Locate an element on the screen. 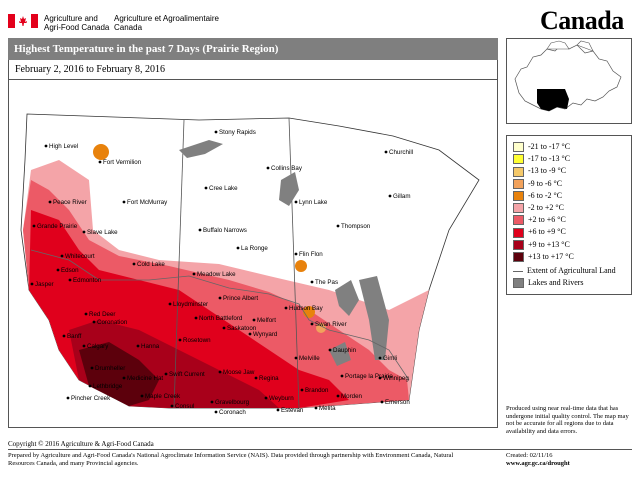 The image size is (640, 480). city-marker: Churchill is located at coordinates (398, 152).